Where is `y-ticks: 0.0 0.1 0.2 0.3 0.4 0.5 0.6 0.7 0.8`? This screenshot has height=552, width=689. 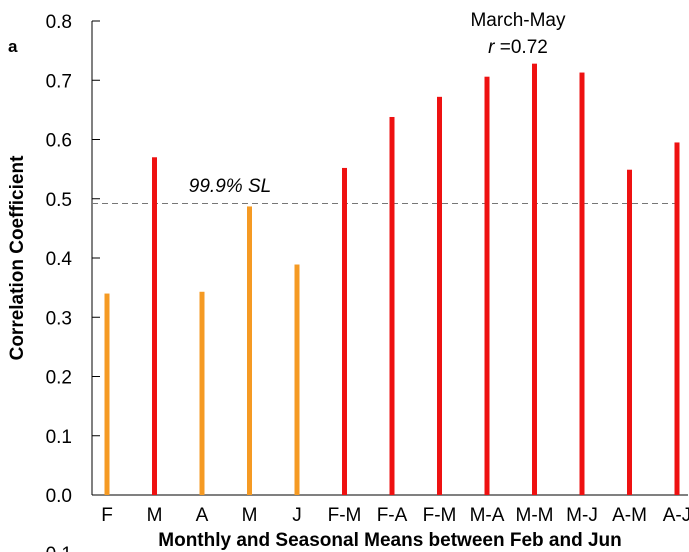
y-ticks: 0.0 0.1 0.2 0.3 0.4 0.5 0.6 0.7 0.8 is located at coordinates (73, 259).